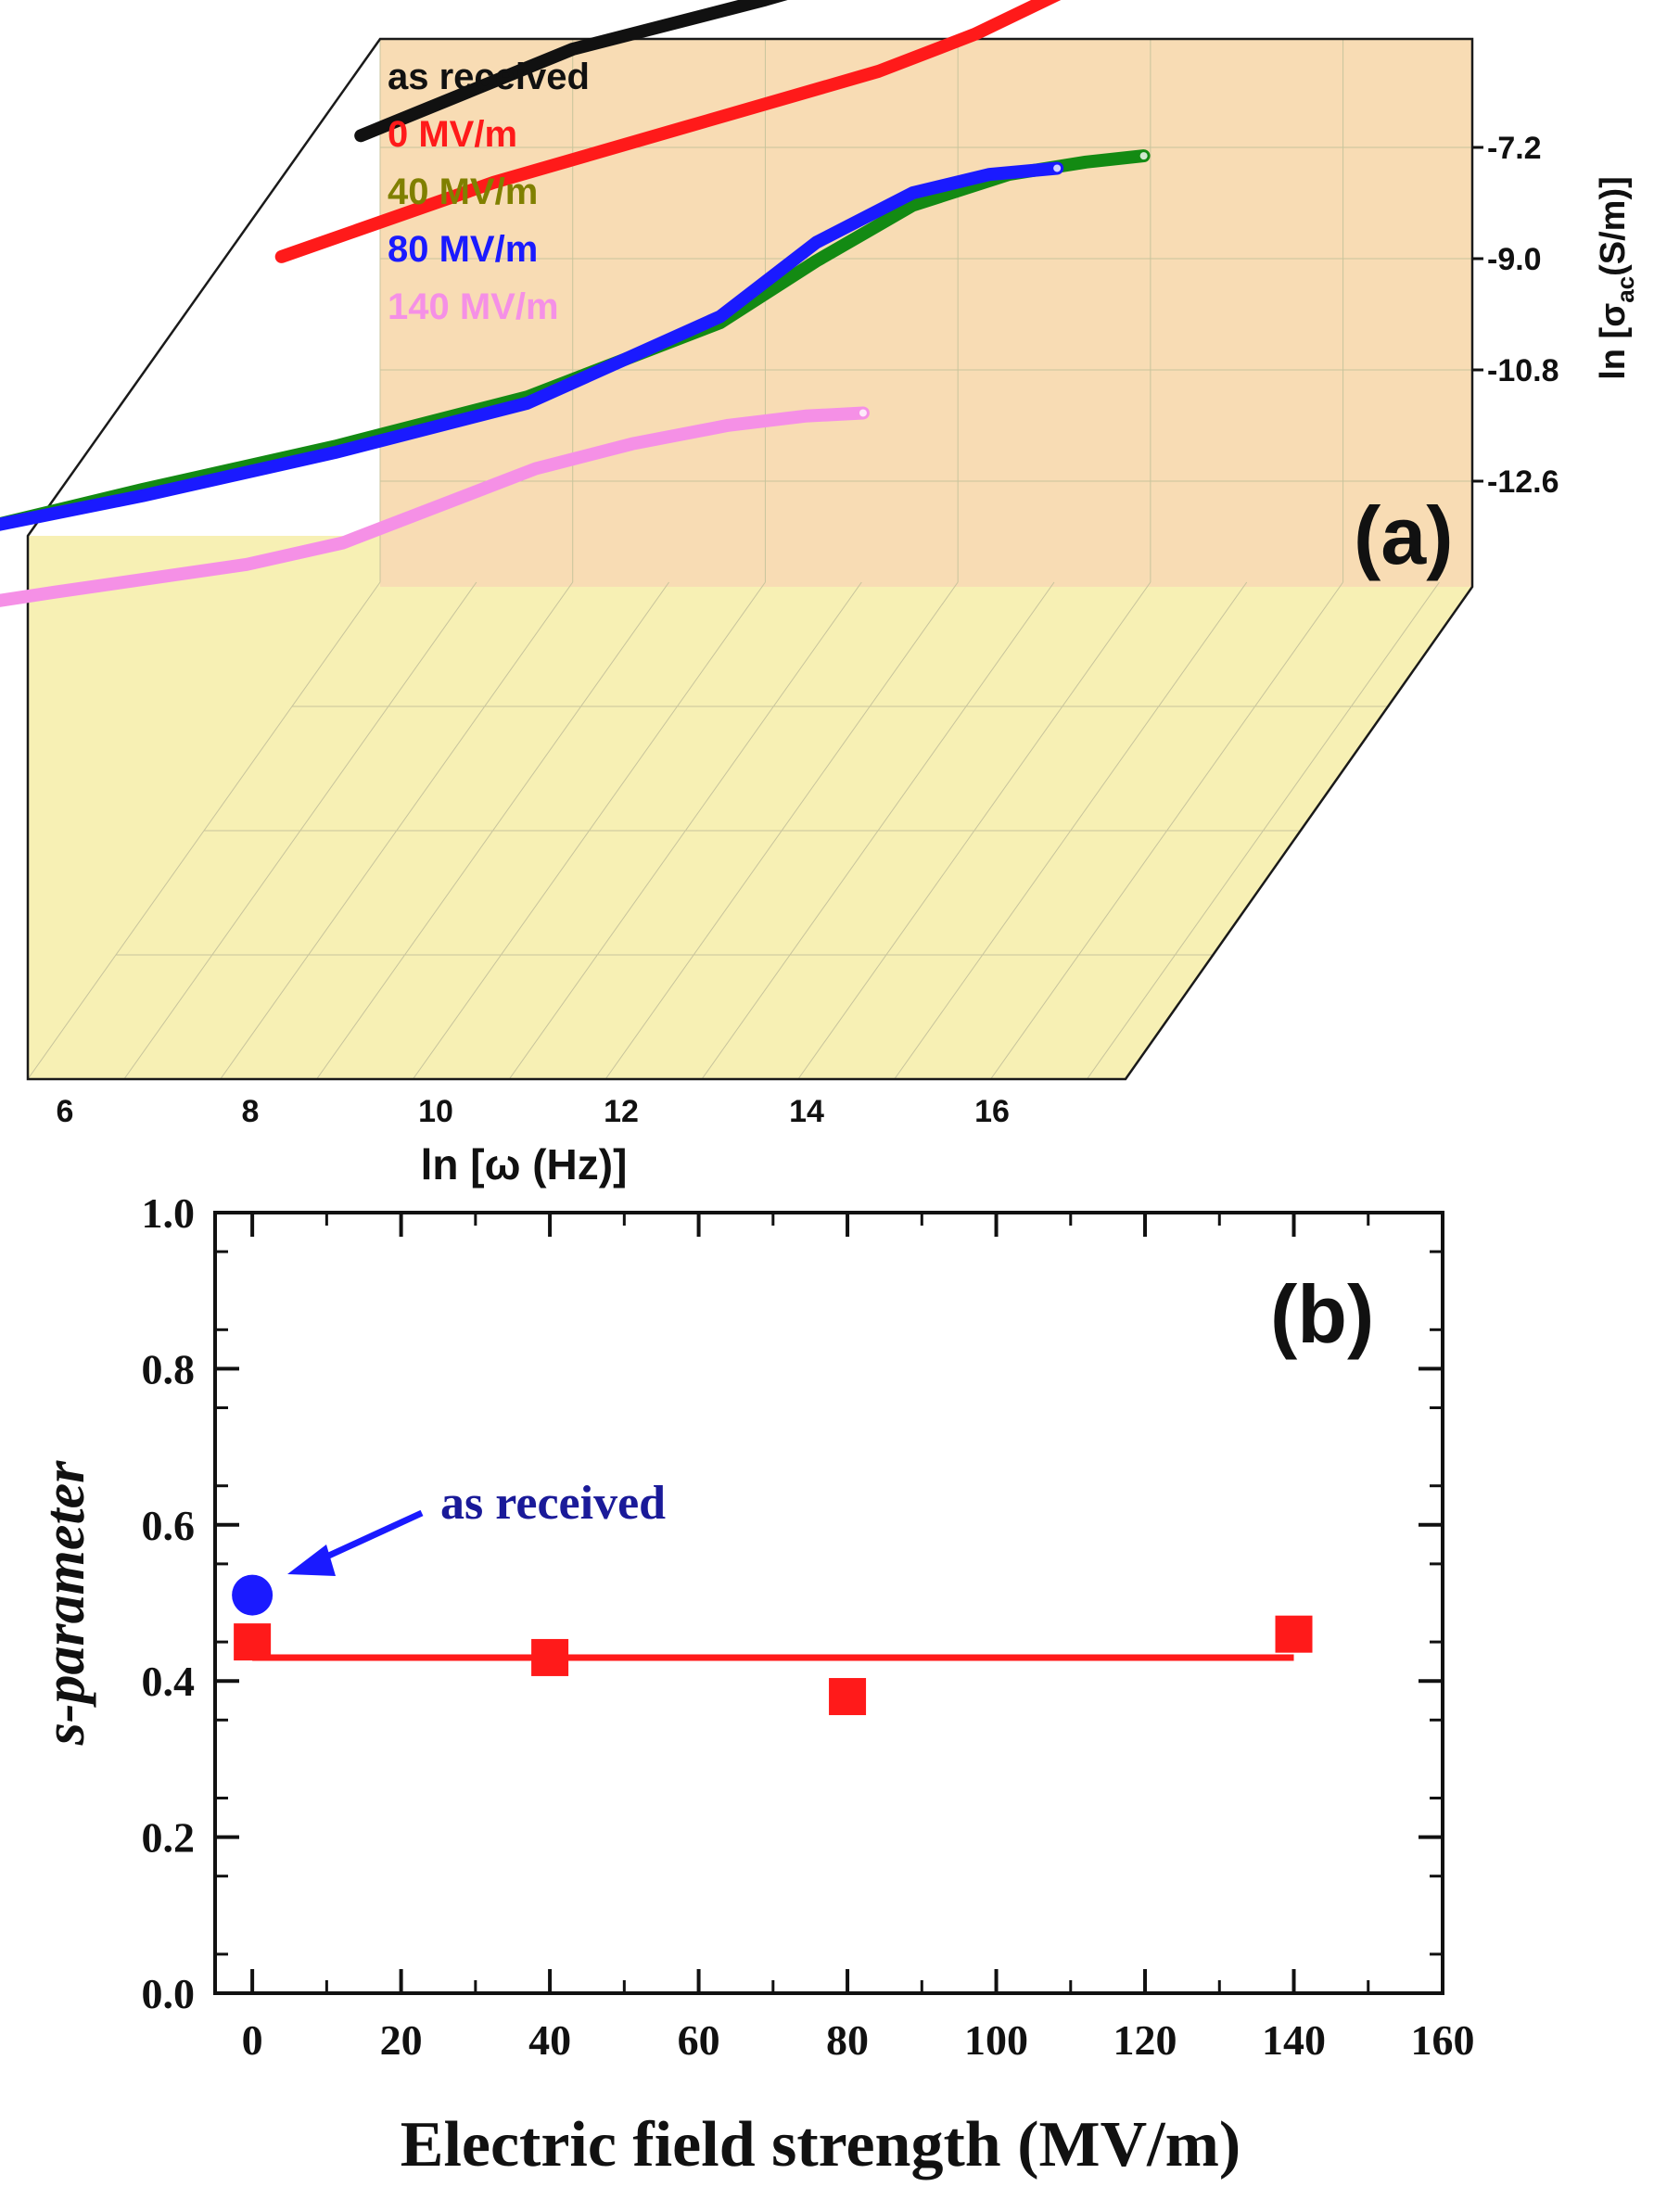 The width and height of the screenshot is (1654, 2212). What do you see at coordinates (1143, 156) in the screenshot?
I see `series-end-highlight-40-mv-m` at bounding box center [1143, 156].